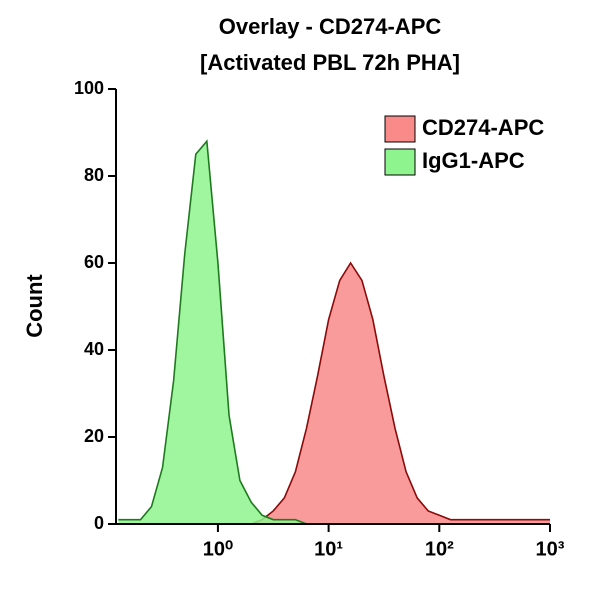  Describe the element at coordinates (94, 349) in the screenshot. I see `y-tick-label: 40` at that location.